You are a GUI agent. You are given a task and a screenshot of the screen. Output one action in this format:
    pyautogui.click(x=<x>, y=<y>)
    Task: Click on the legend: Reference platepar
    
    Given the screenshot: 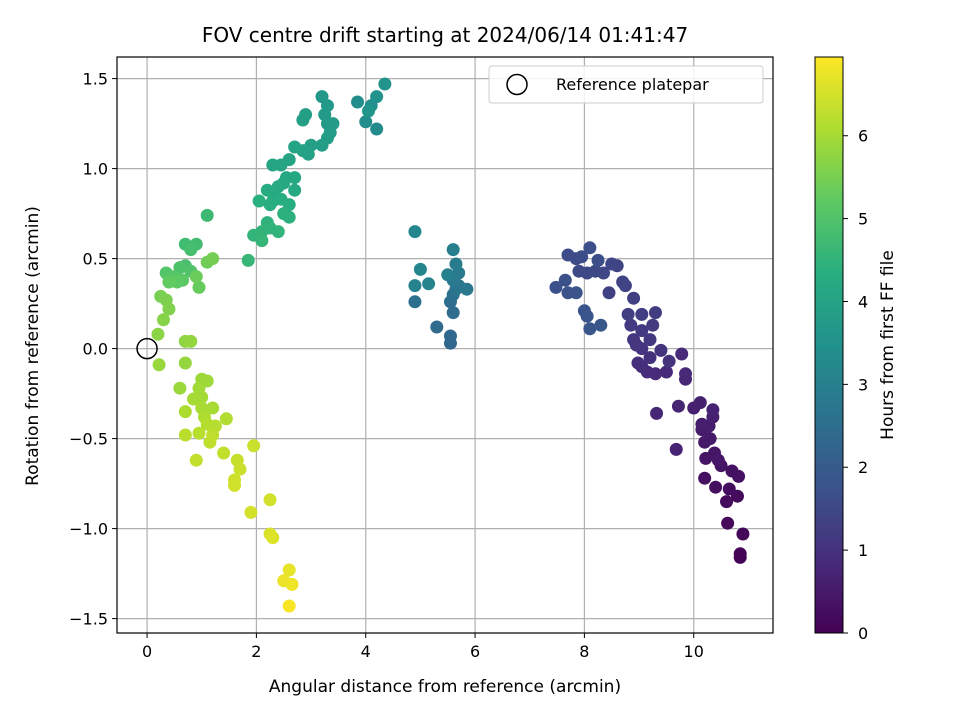 What is the action you would take?
    pyautogui.click(x=626, y=84)
    